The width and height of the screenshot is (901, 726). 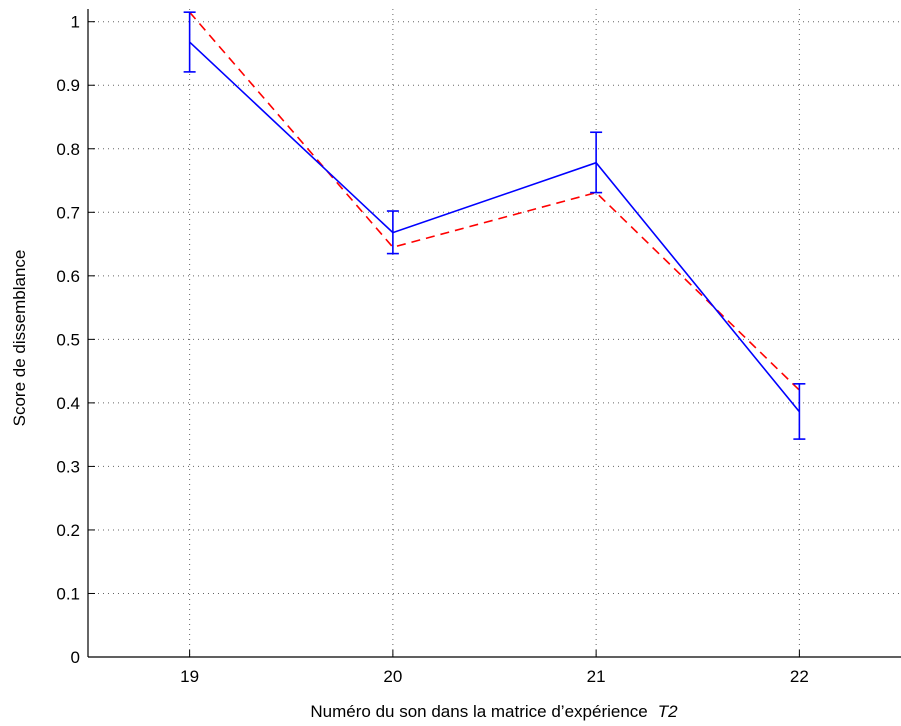 I want to click on y-axis-label: Score de dissemblance, so click(x=19, y=338).